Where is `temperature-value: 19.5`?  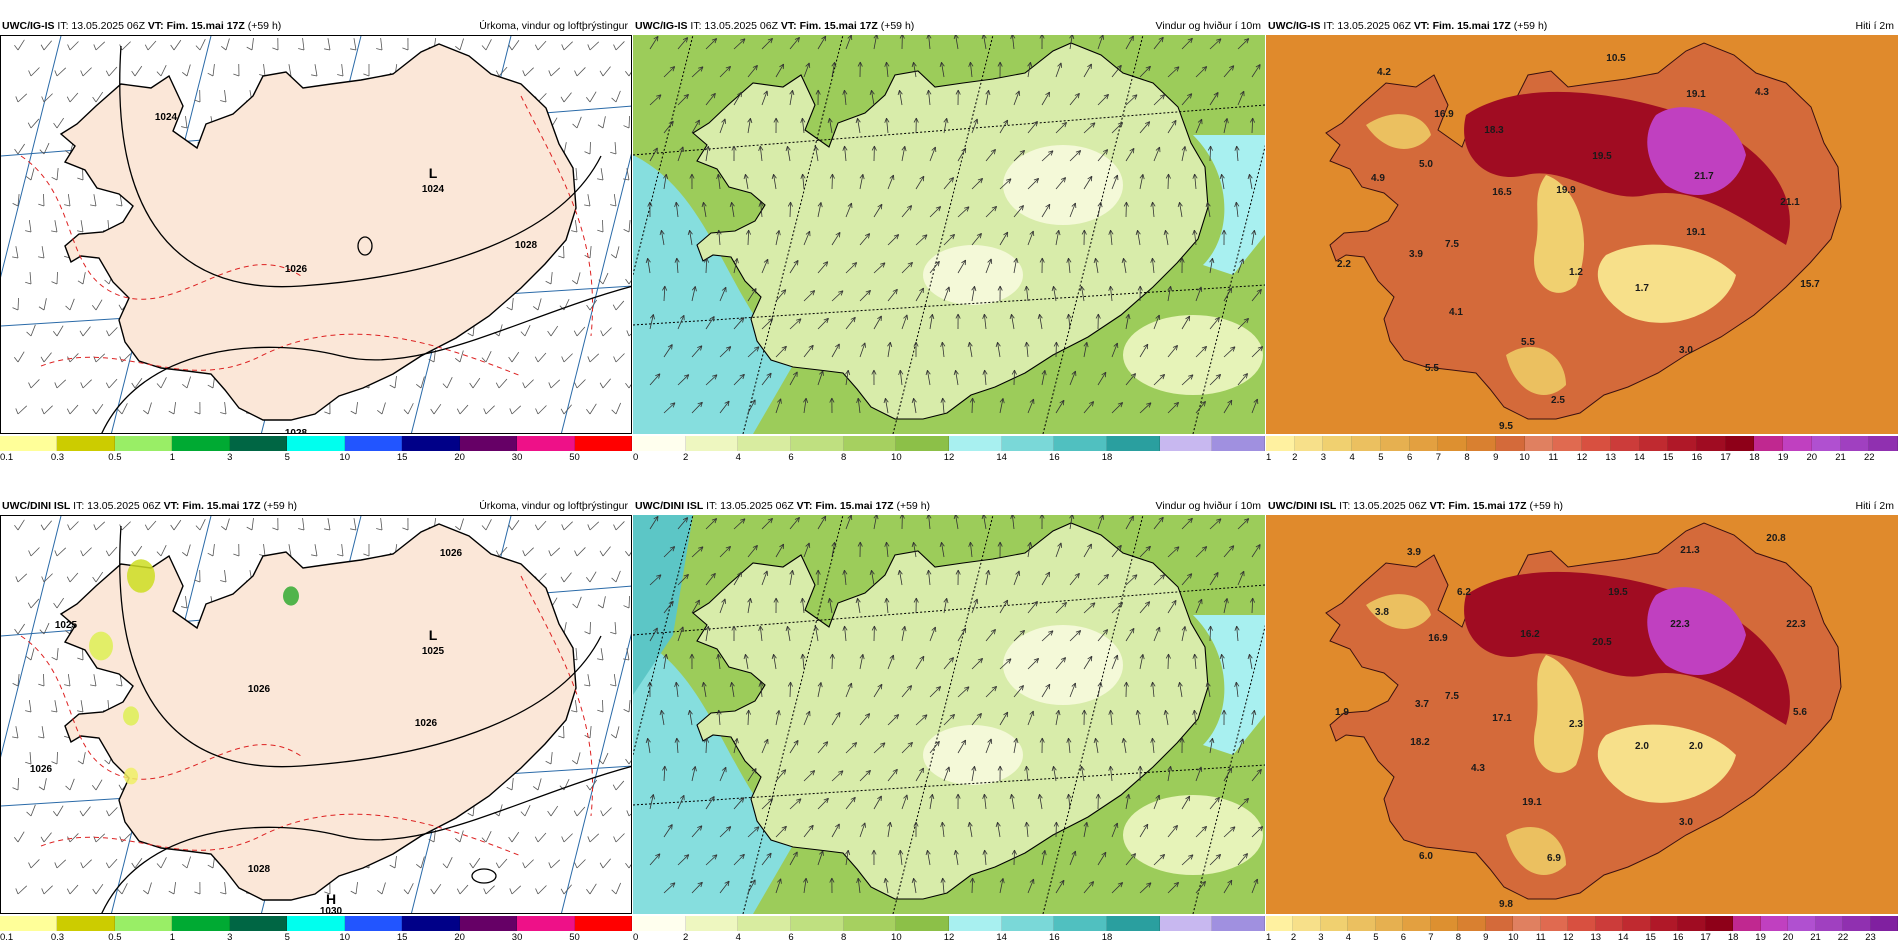 temperature-value: 19.5 is located at coordinates (1602, 156).